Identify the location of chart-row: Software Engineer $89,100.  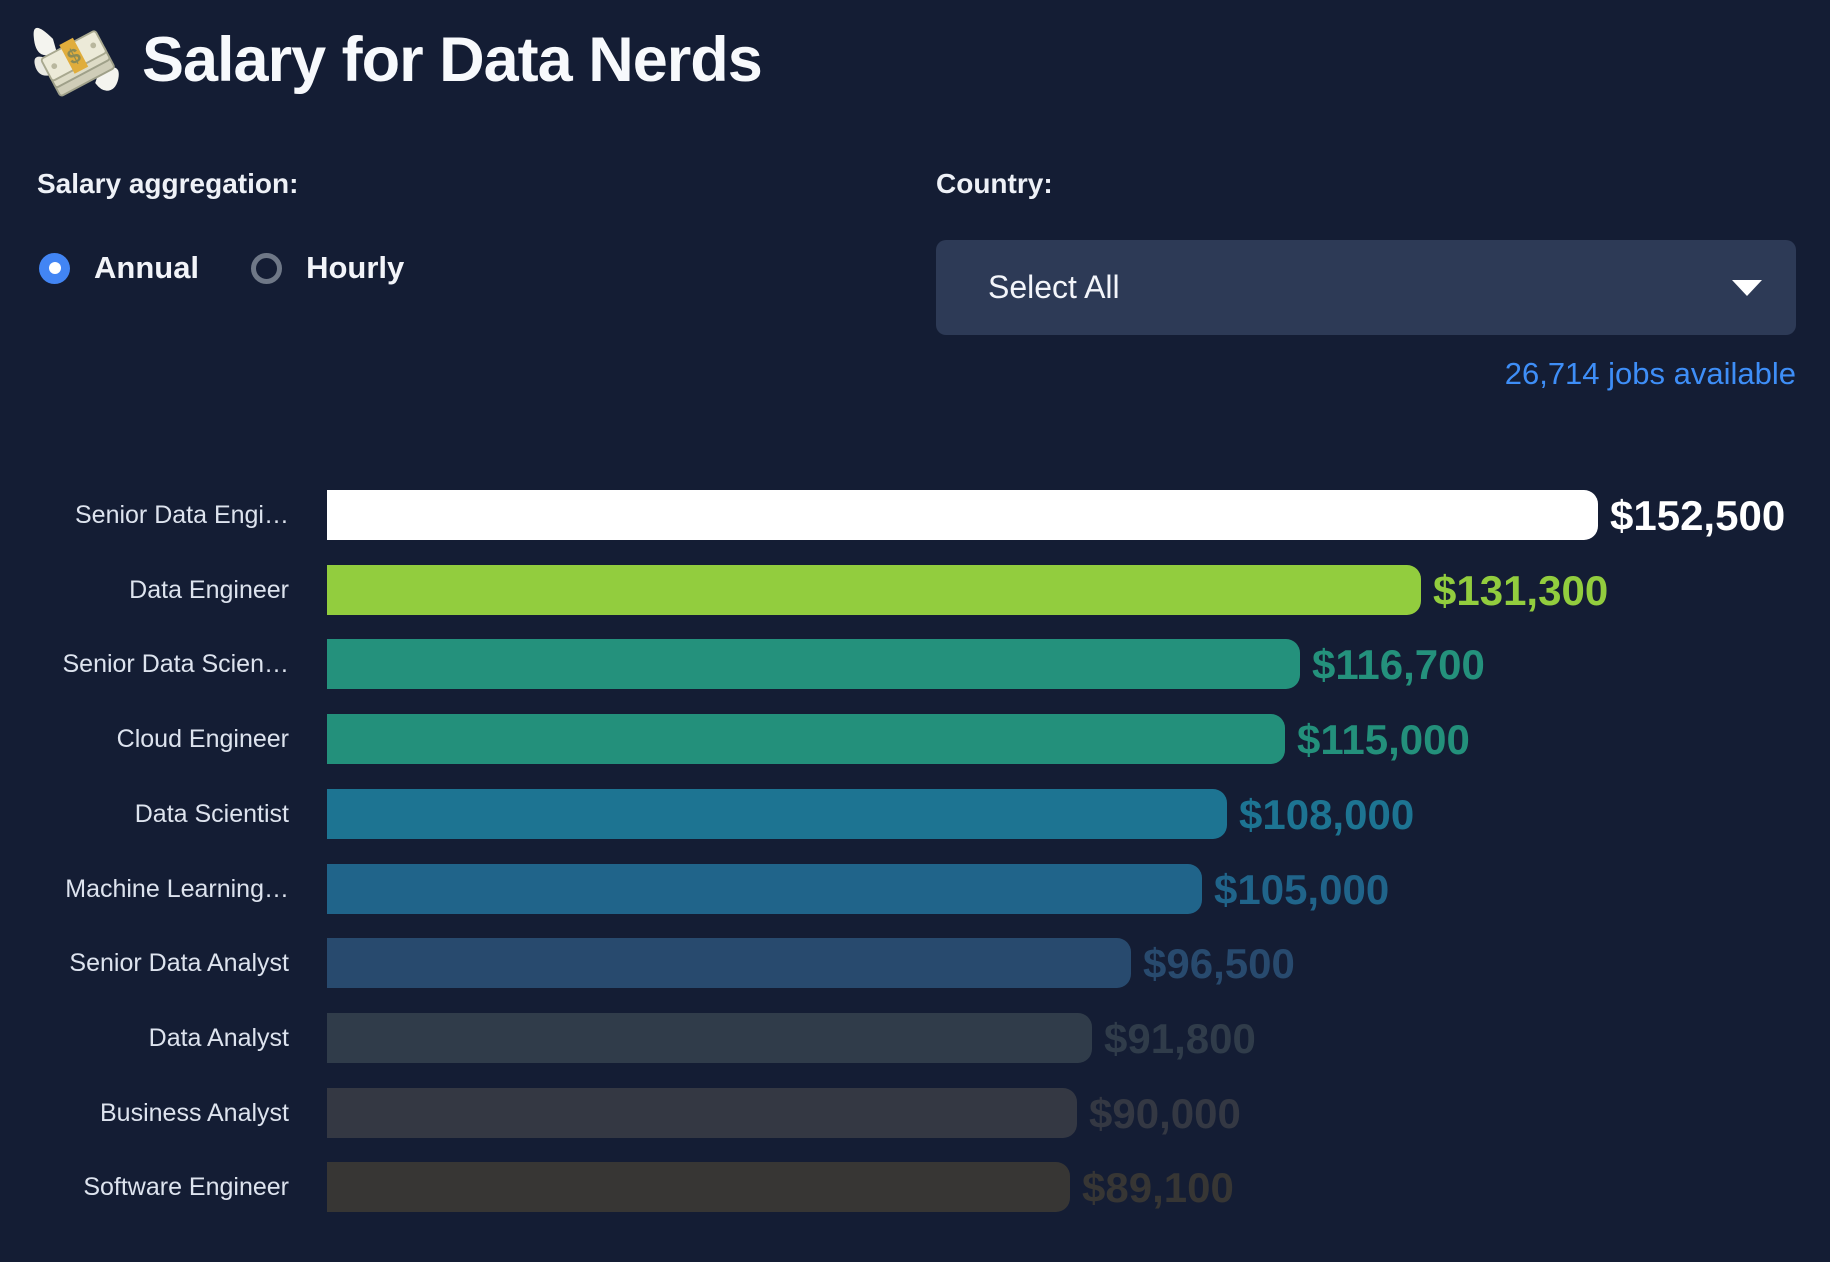
(915, 1187).